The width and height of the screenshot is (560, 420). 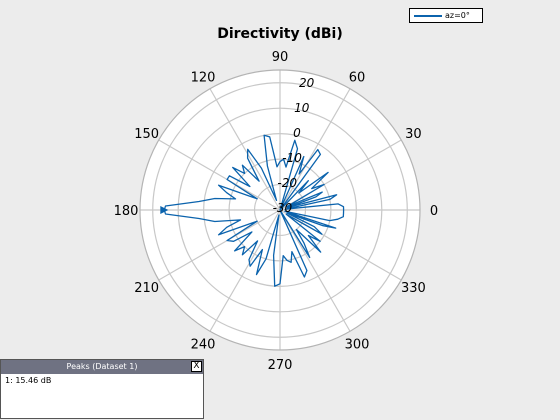 I want to click on series-layer, so click(x=252, y=210).